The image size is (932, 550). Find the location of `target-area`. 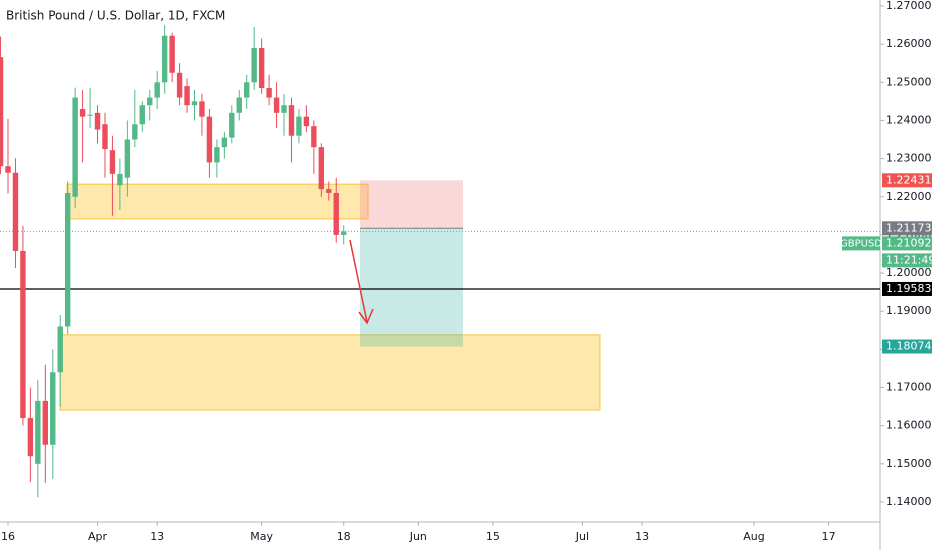

target-area is located at coordinates (411, 287).